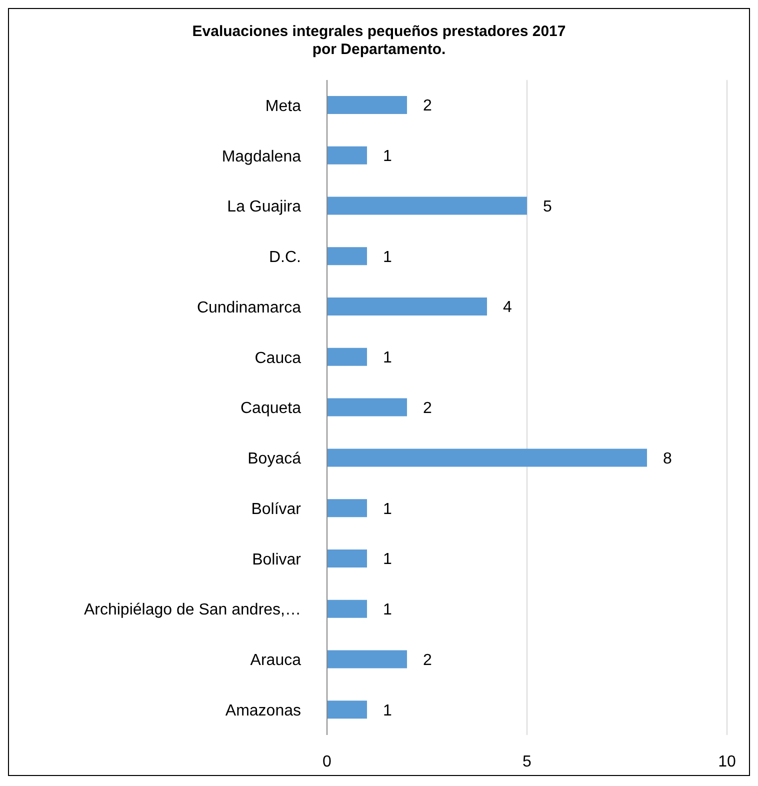  I want to click on y-tick-label: Cauca, so click(278, 358).